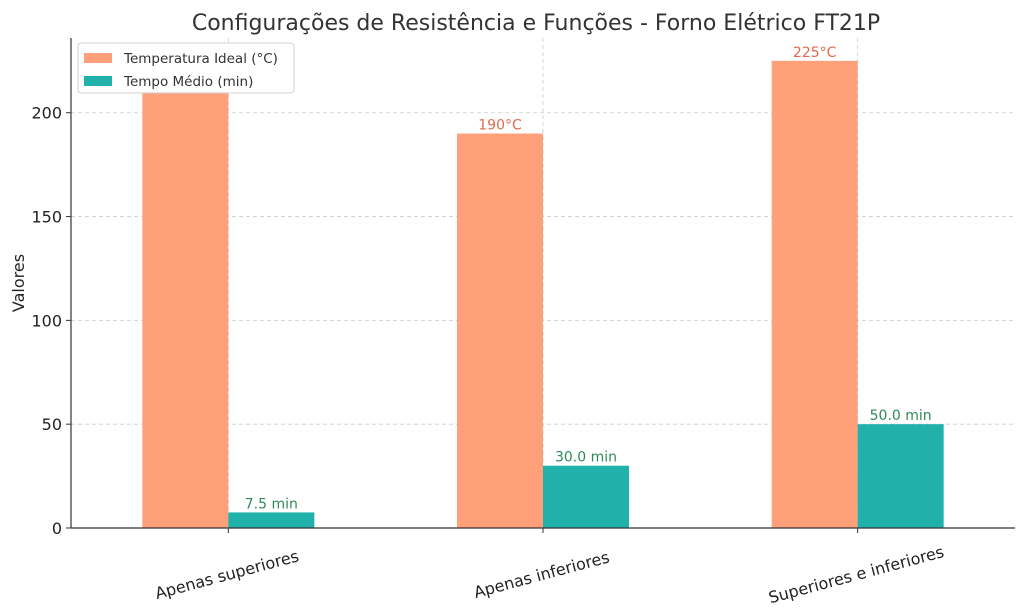 Image resolution: width=1024 pixels, height=615 pixels. What do you see at coordinates (586, 458) in the screenshot?
I see `data-label: 30.0 min` at bounding box center [586, 458].